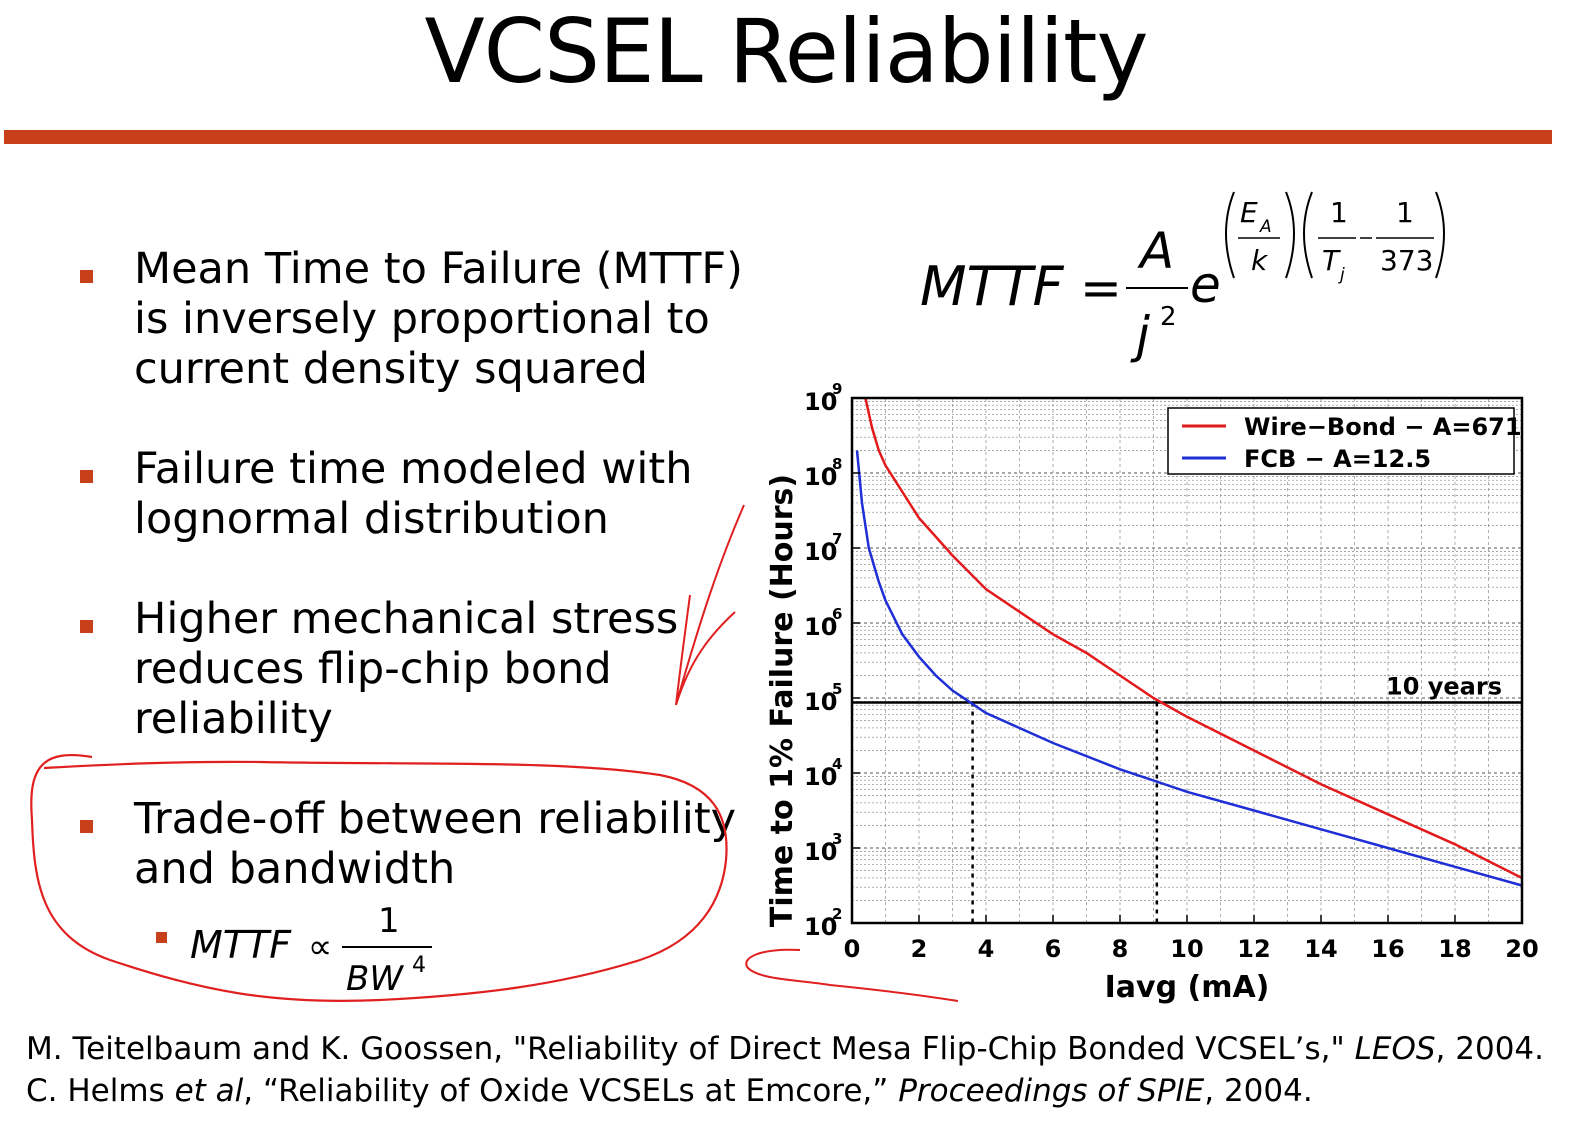 The height and width of the screenshot is (1143, 1572). Describe the element at coordinates (837, 464) in the screenshot. I see `y-tick-label-exp: 8` at that location.